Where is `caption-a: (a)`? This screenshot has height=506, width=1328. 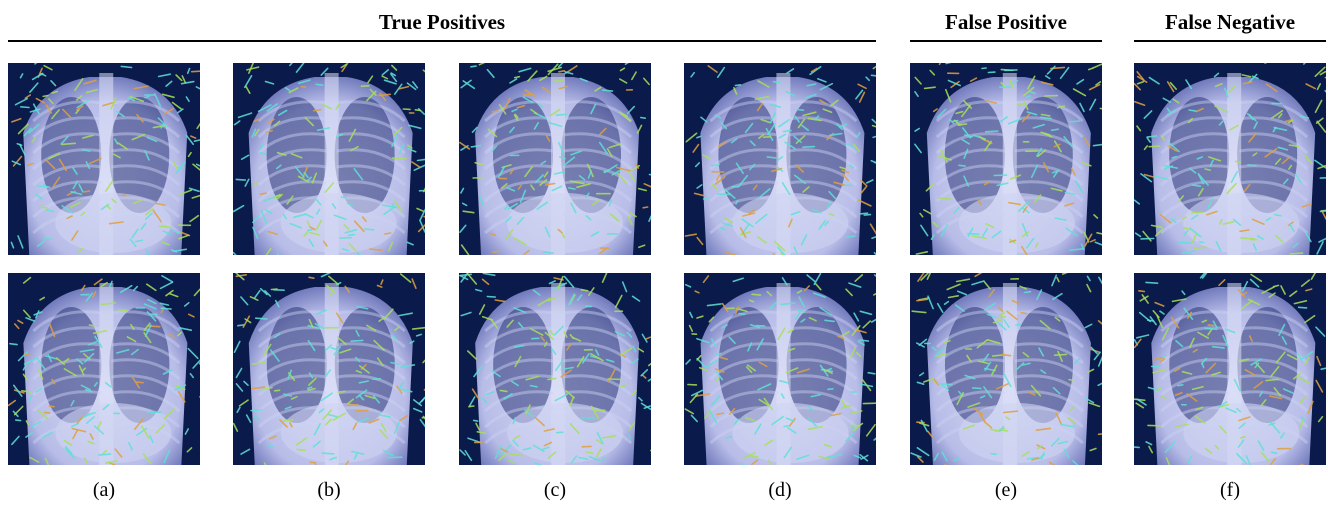 caption-a: (a) is located at coordinates (104, 490).